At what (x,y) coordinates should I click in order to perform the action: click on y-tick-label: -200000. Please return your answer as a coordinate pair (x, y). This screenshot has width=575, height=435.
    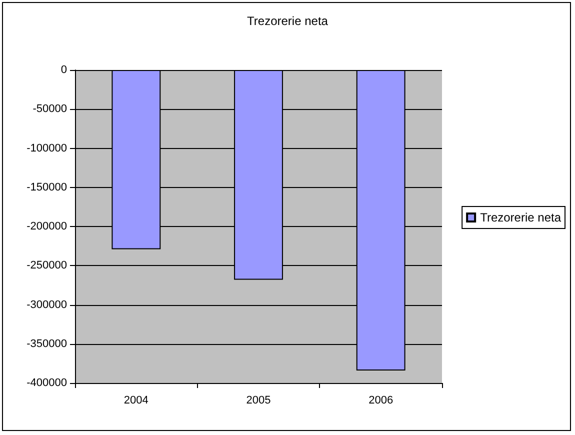
    Looking at the image, I should click on (46, 226).